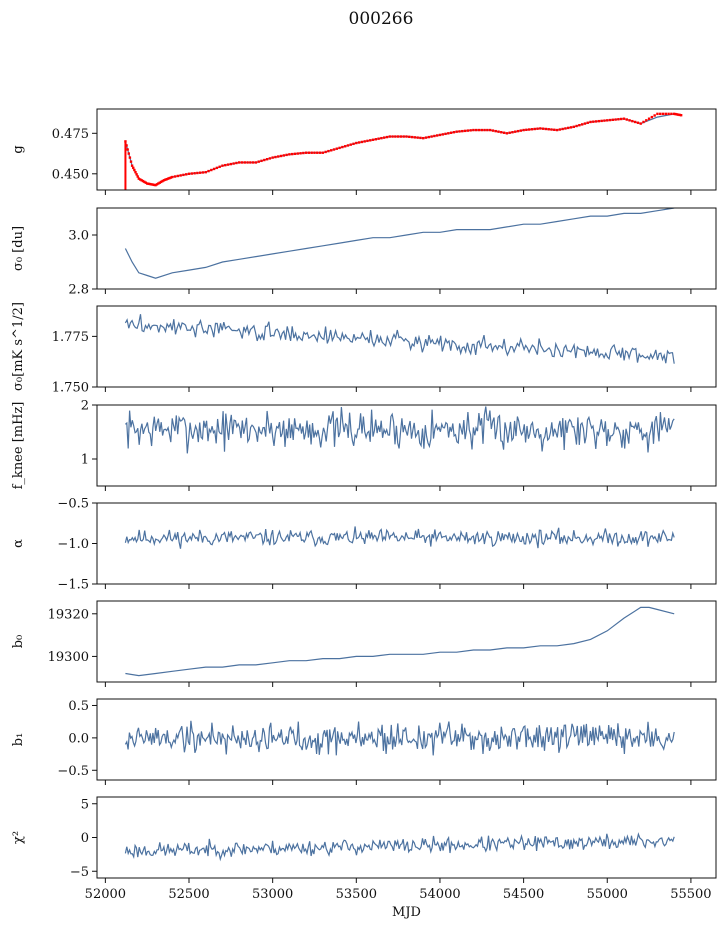  I want to click on y-tick-label: 2, so click(85, 406).